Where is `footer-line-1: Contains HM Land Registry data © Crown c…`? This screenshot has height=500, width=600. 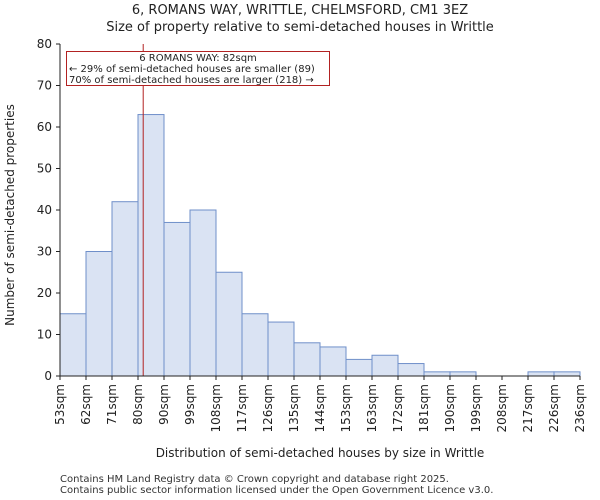 footer-line-1: Contains HM Land Registry data © Crown c… is located at coordinates (254, 479).